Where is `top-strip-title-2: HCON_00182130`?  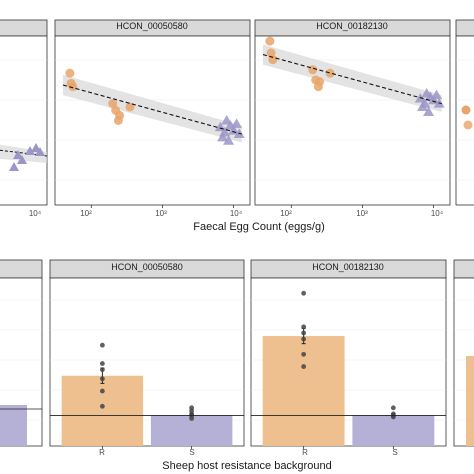
top-strip-title-2: HCON_00182130 is located at coordinates (352, 26).